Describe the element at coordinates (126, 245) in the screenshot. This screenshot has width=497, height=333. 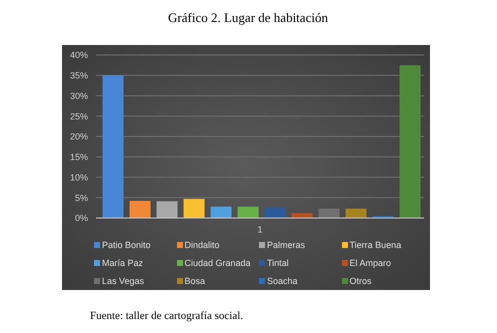
I see `legend-label: Patio Bonito` at that location.